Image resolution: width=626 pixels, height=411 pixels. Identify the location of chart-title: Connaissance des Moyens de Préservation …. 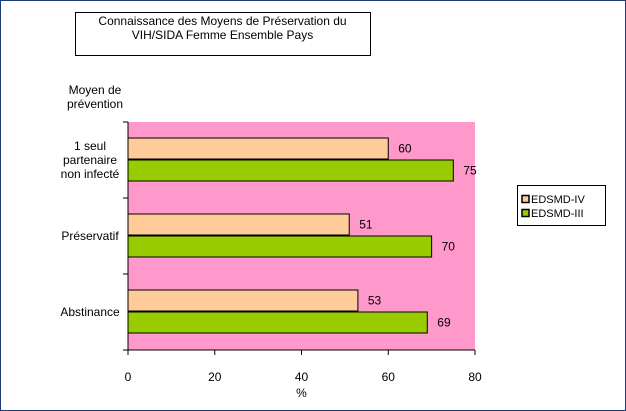
(222, 28).